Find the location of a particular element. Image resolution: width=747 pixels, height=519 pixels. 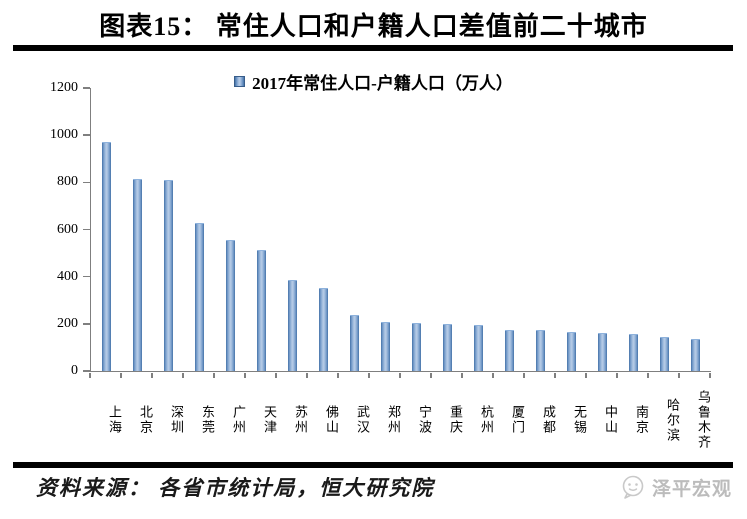

x-category-label: 北京 is located at coordinates (145, 420).